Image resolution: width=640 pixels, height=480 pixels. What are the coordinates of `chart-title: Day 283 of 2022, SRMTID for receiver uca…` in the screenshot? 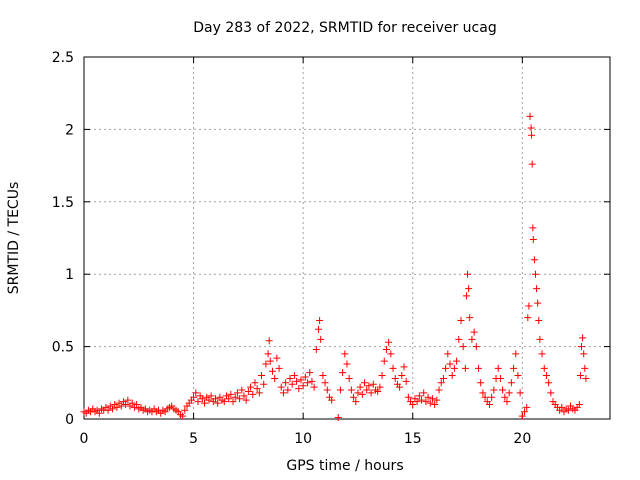 It's located at (344, 28).